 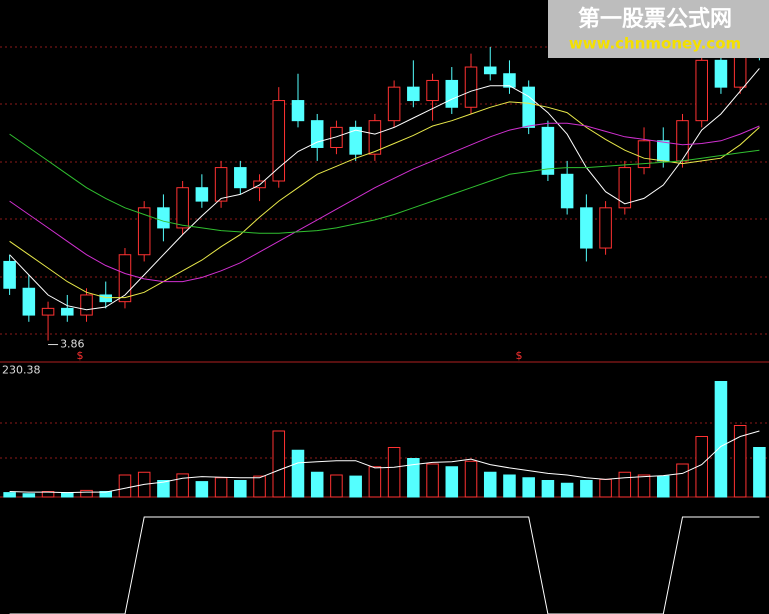 I want to click on volume-average, so click(x=384, y=462).